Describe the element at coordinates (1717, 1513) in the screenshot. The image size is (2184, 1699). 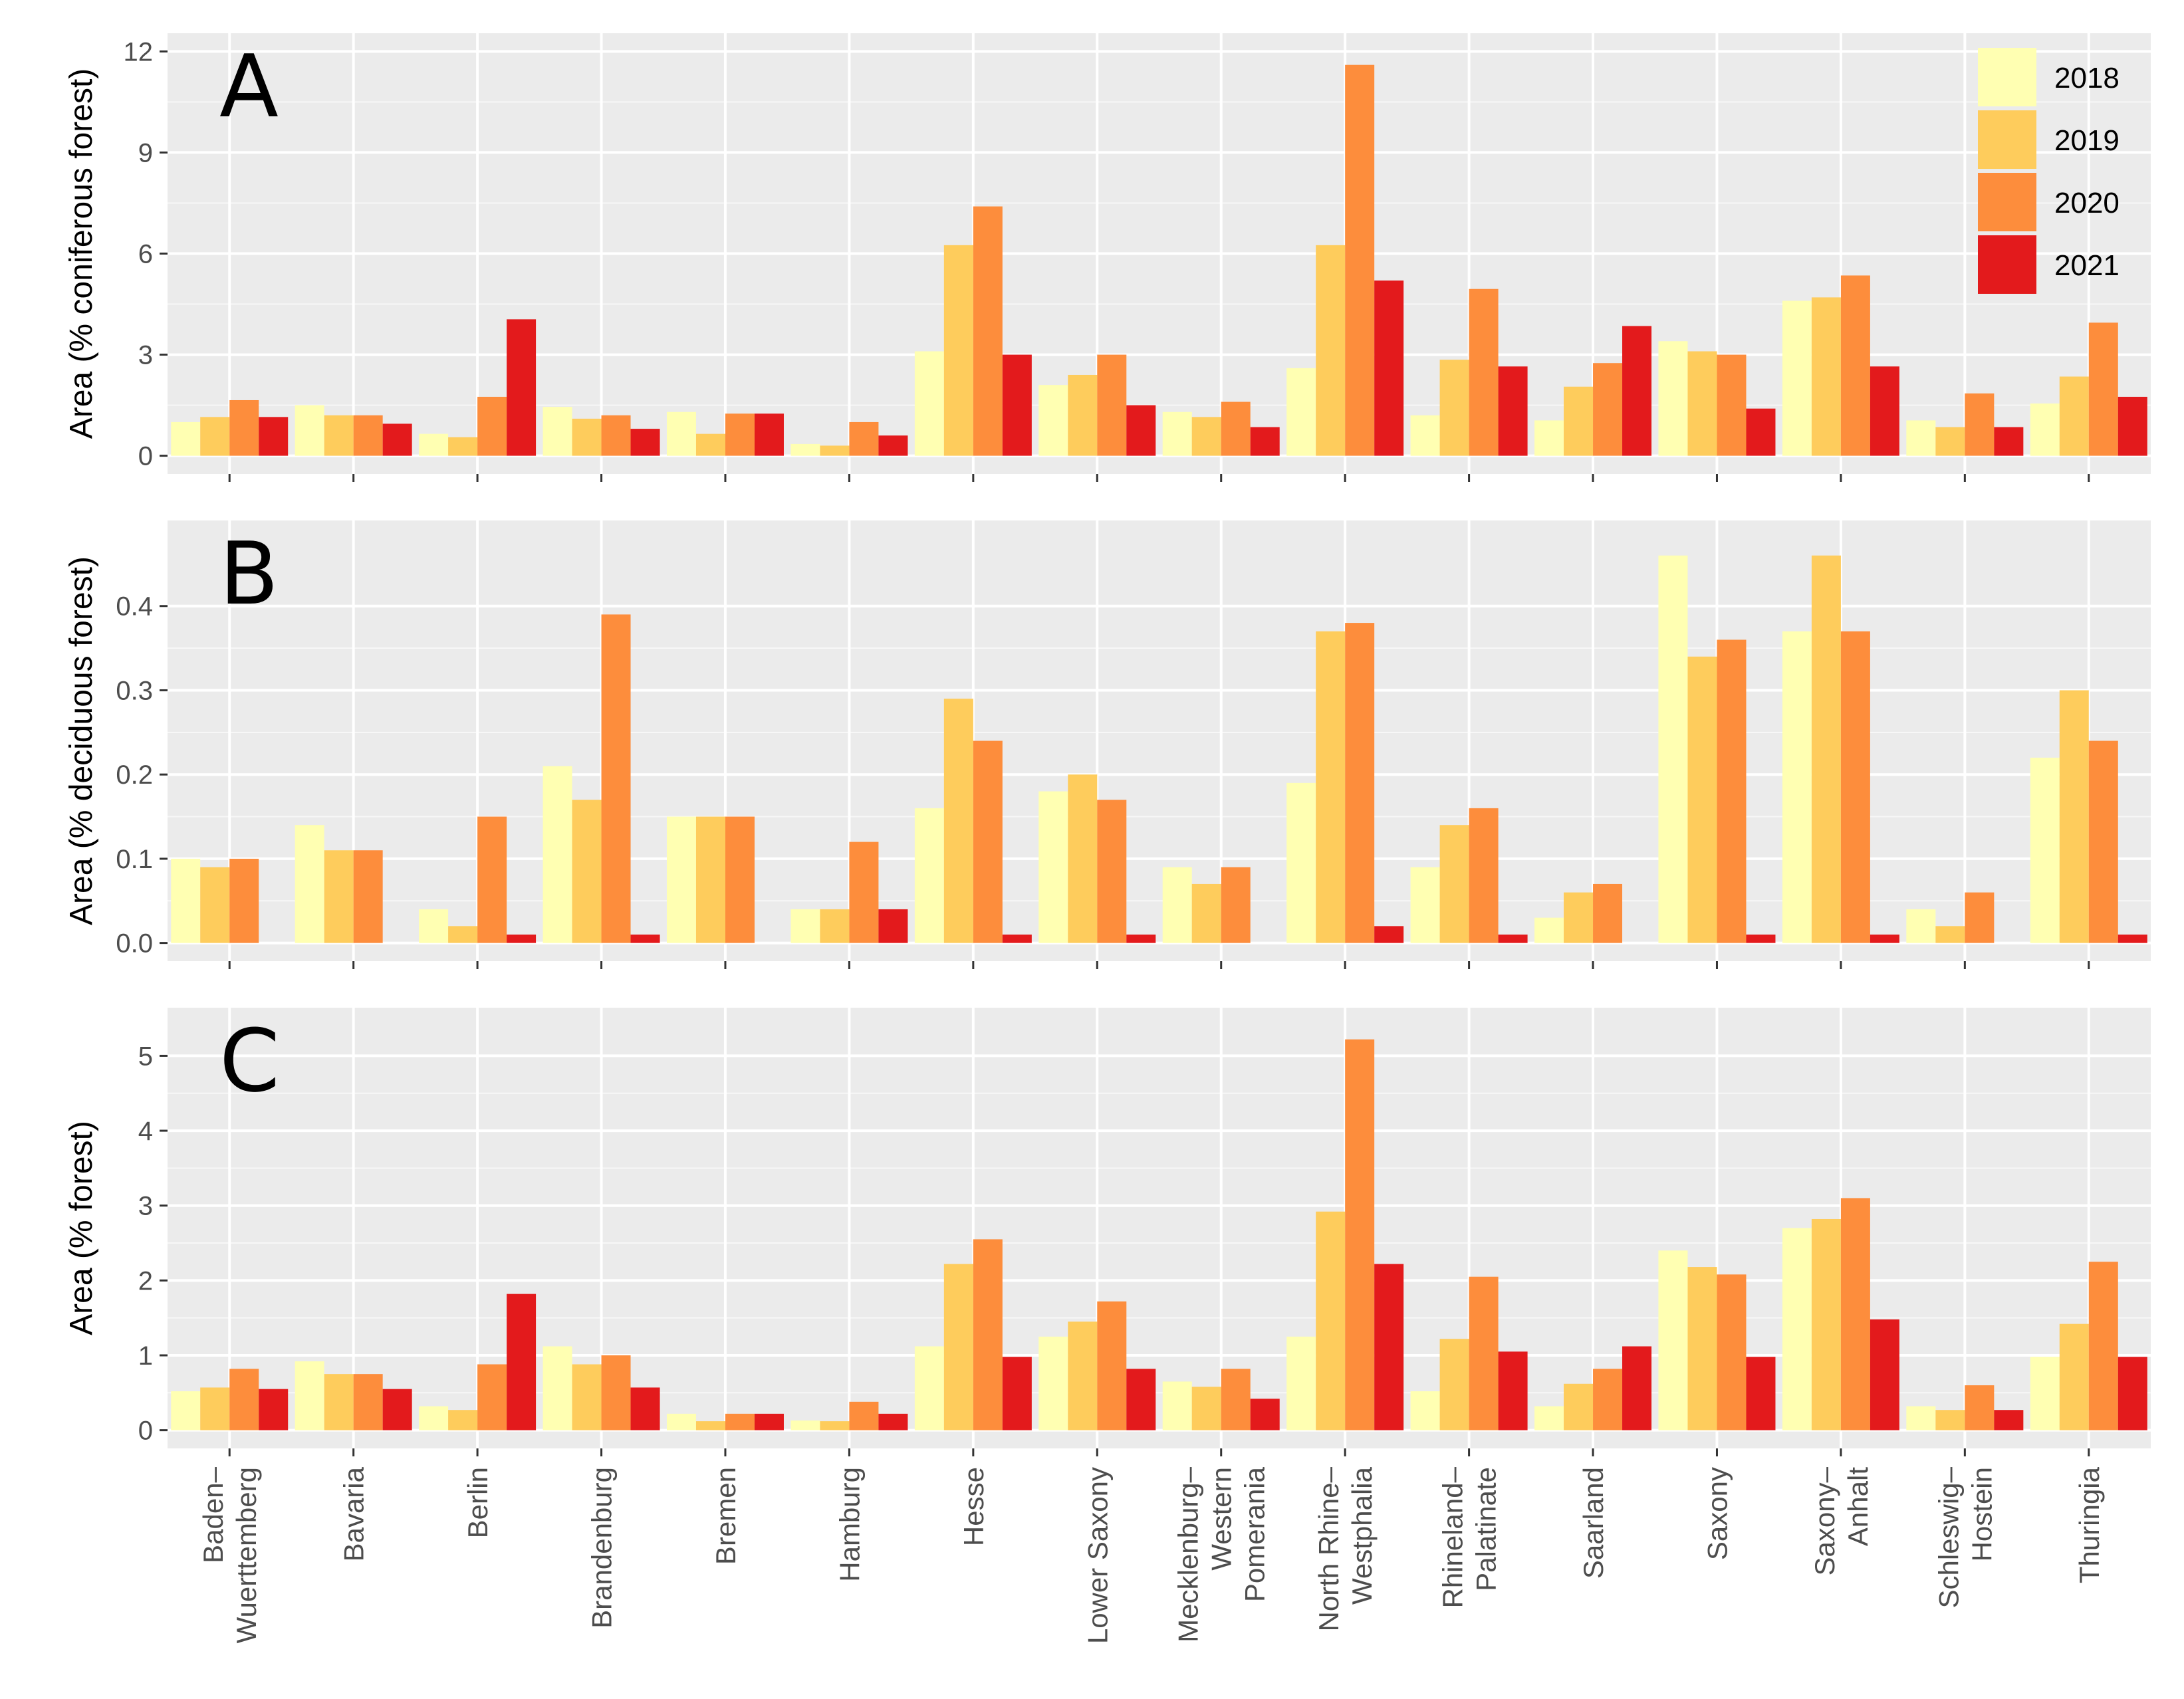
I see `x-category-label: Saxony` at that location.